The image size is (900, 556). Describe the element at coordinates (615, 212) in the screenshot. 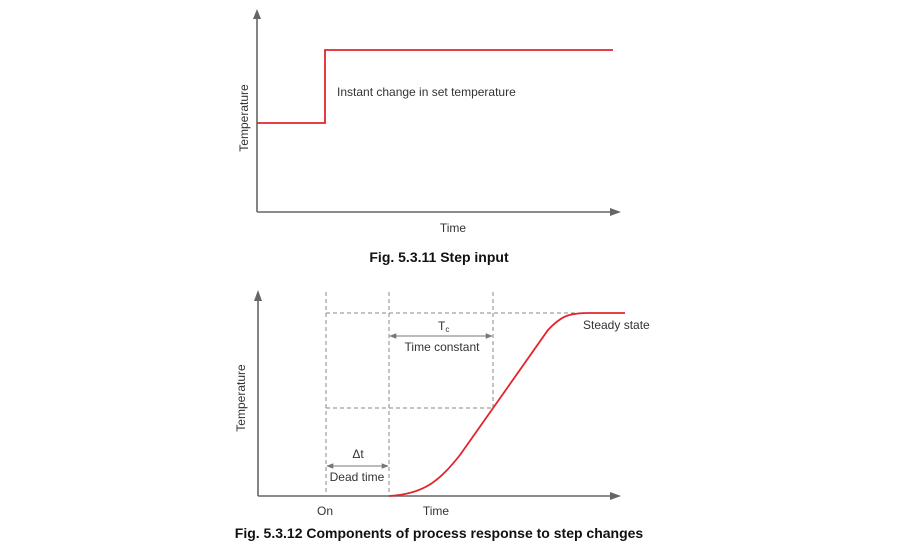

I see `fig1-x-axis-arrow-icon` at that location.